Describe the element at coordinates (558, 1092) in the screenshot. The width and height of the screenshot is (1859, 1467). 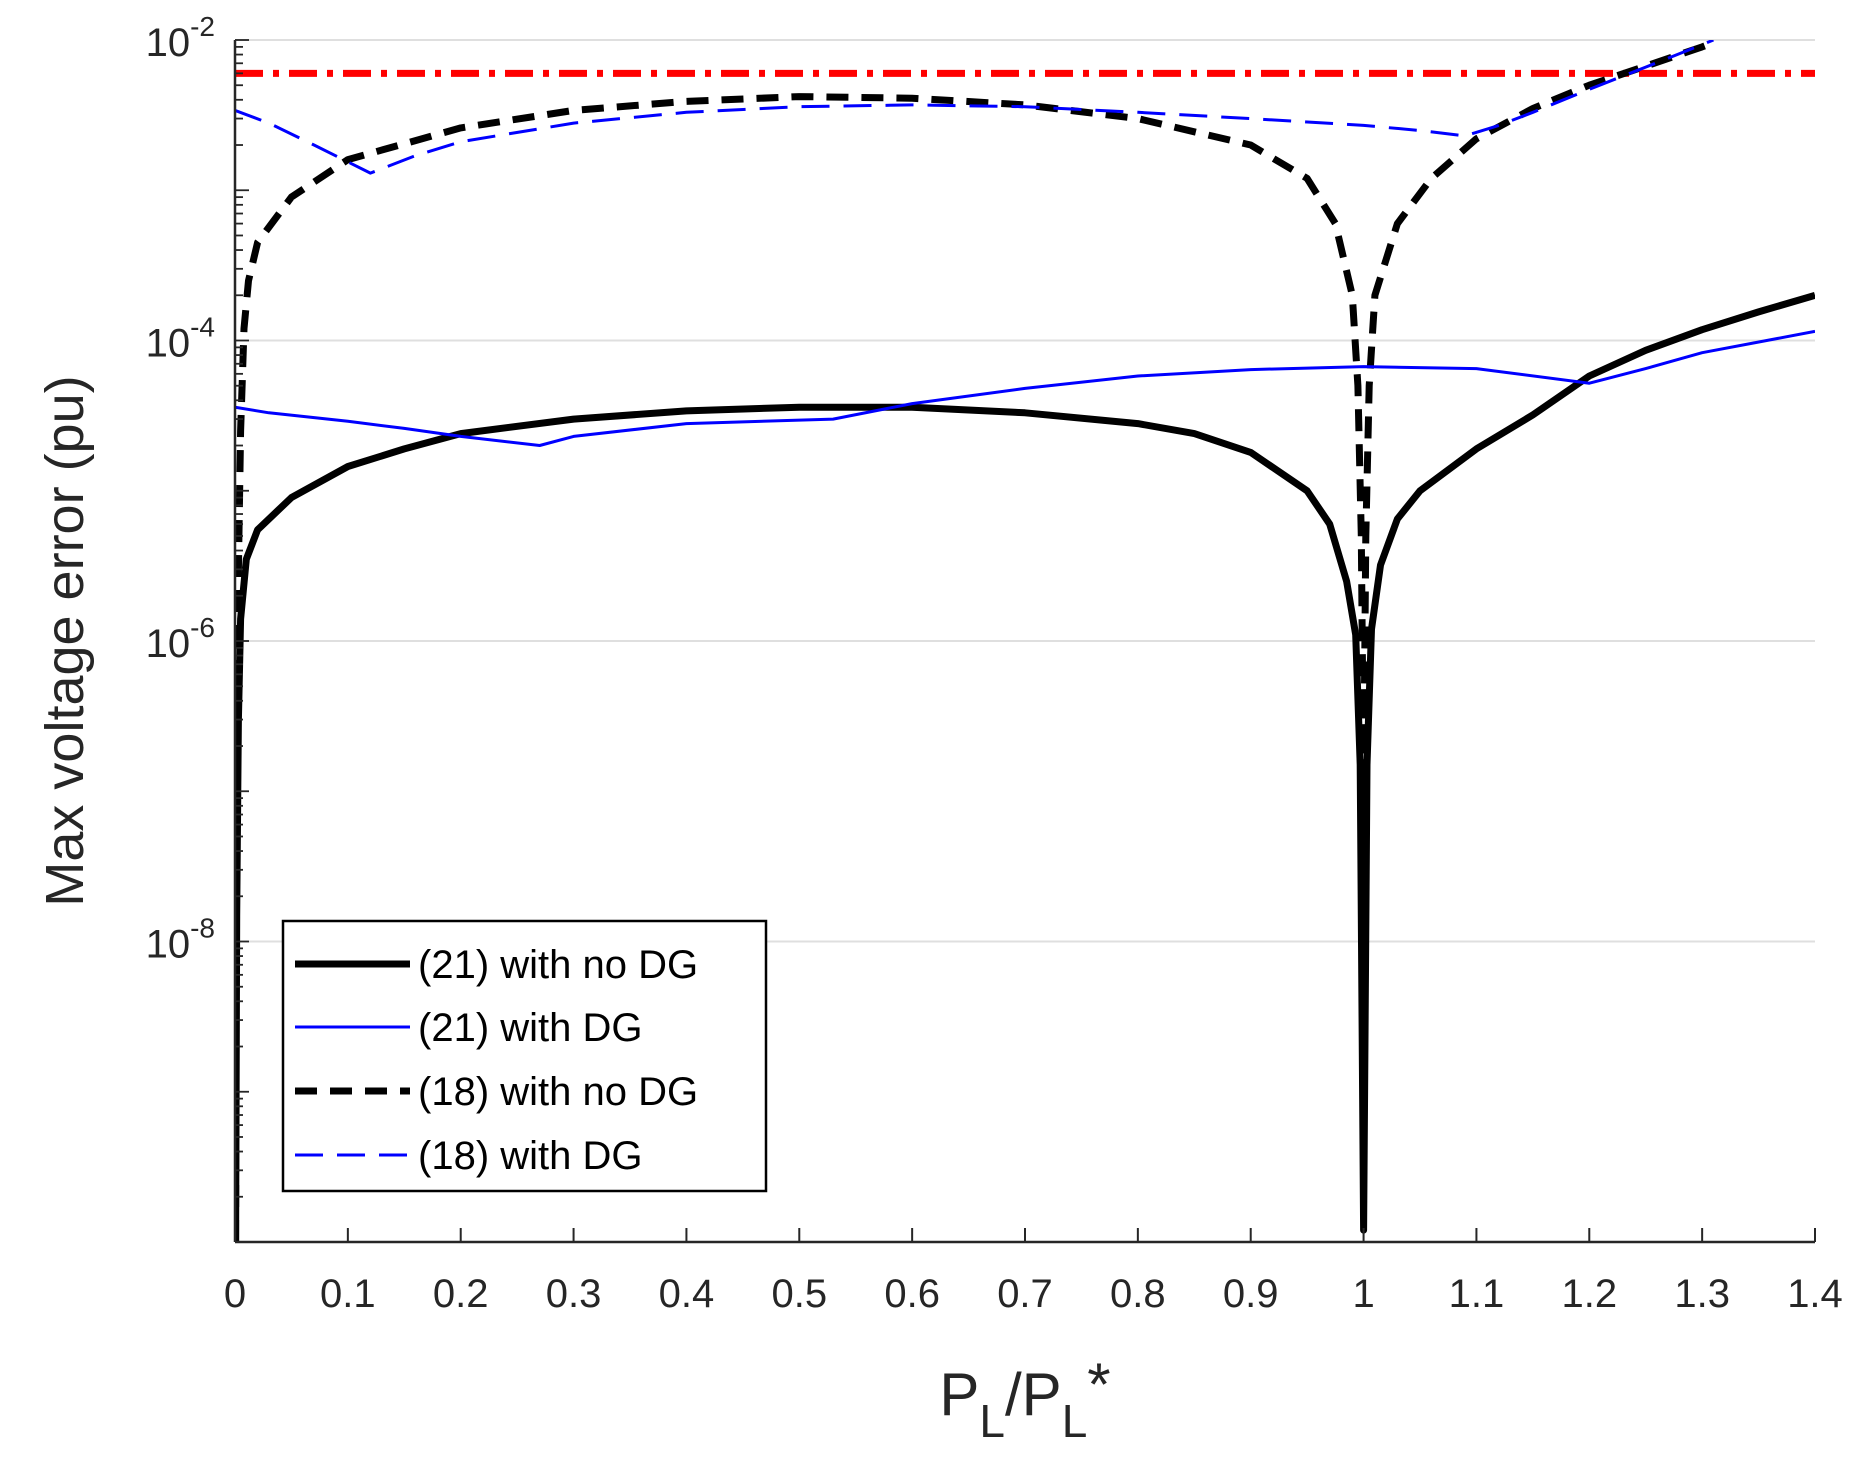
I see `legend-label-18-no-dg: (18) with no DG` at that location.